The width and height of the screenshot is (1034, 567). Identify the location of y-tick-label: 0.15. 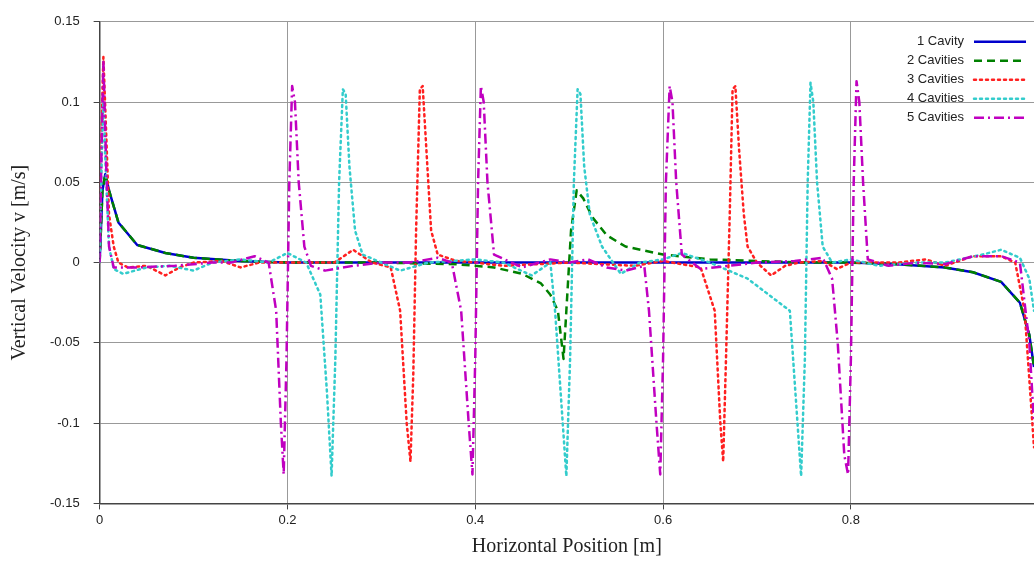
(67, 21).